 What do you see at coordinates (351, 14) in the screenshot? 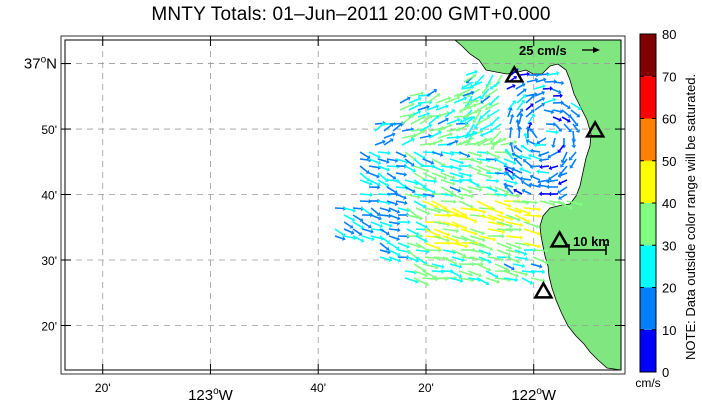
I see `map-title: MNTY Totals: 01–Jun–2011 20:00 GMT+0.000` at bounding box center [351, 14].